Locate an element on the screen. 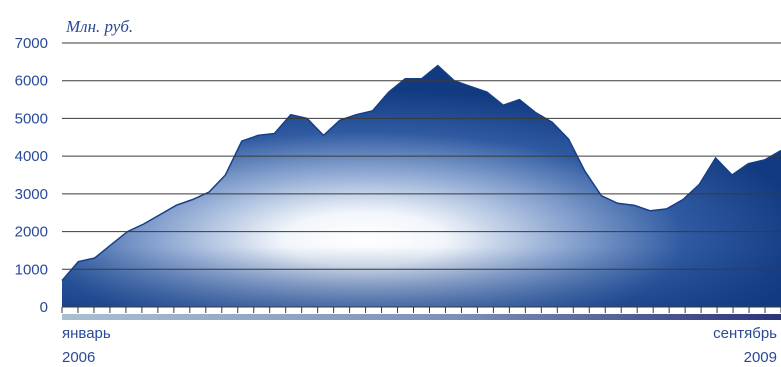 This screenshot has width=781, height=367. y-tick-label: 1000 is located at coordinates (31, 269).